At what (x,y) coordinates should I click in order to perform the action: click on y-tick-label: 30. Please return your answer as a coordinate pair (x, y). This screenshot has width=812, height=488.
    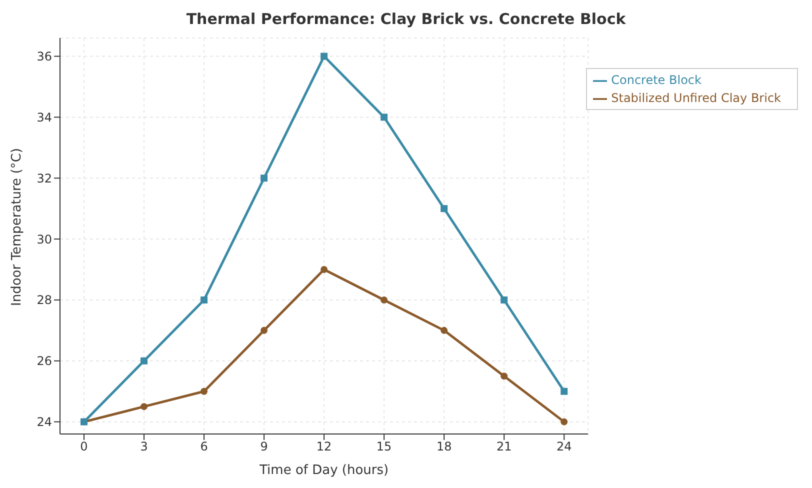
    Looking at the image, I should click on (44, 239).